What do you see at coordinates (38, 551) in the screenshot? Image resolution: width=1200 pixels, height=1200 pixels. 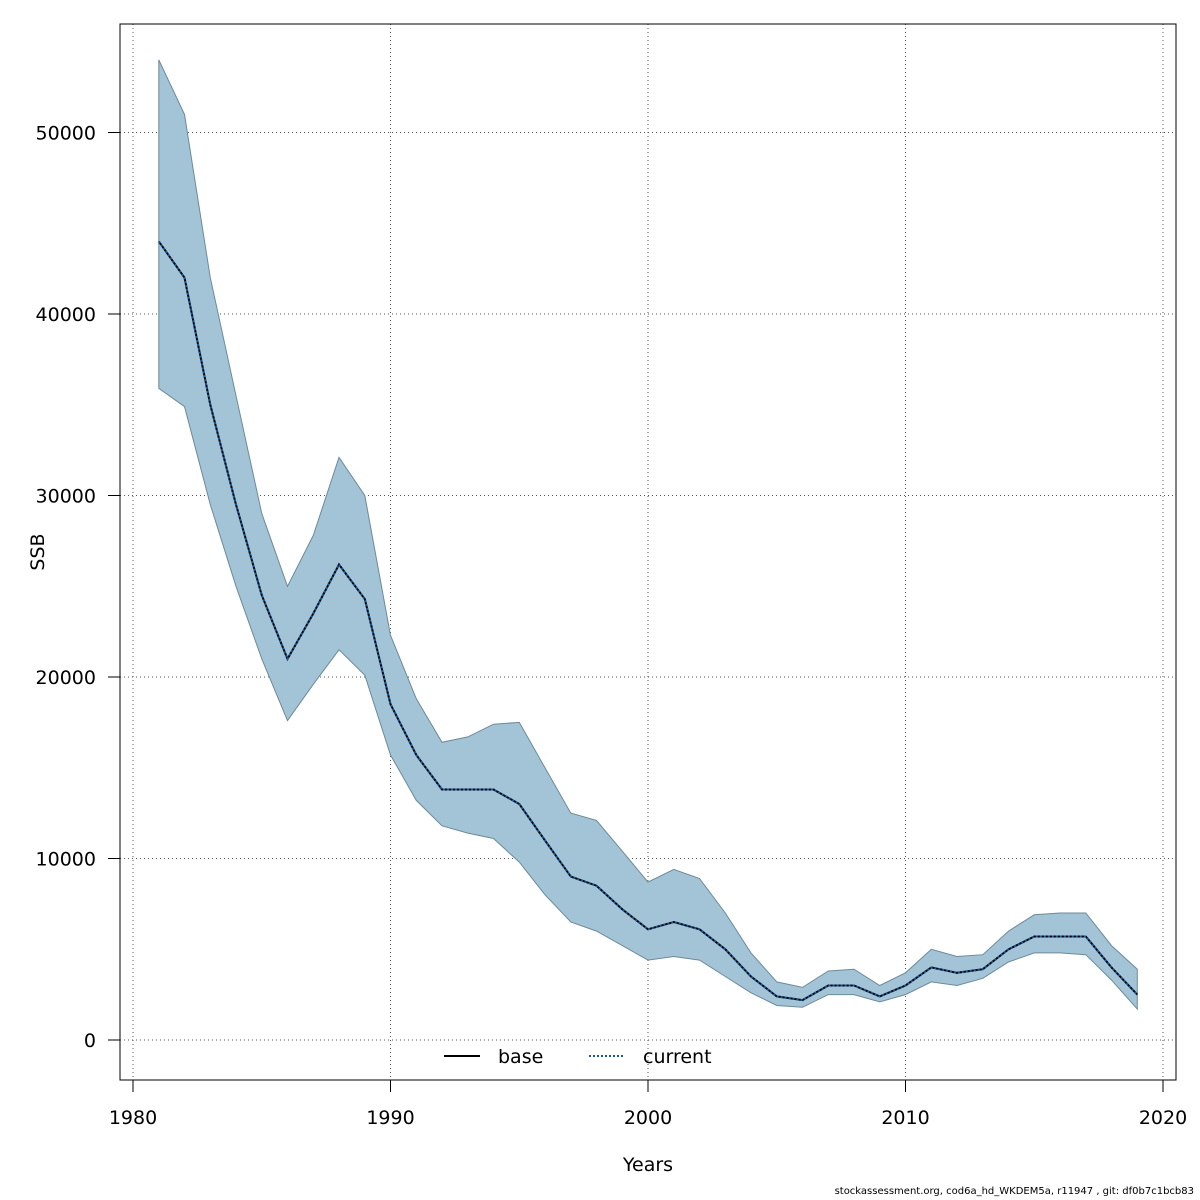 I see `y-axis-title: SSB` at bounding box center [38, 551].